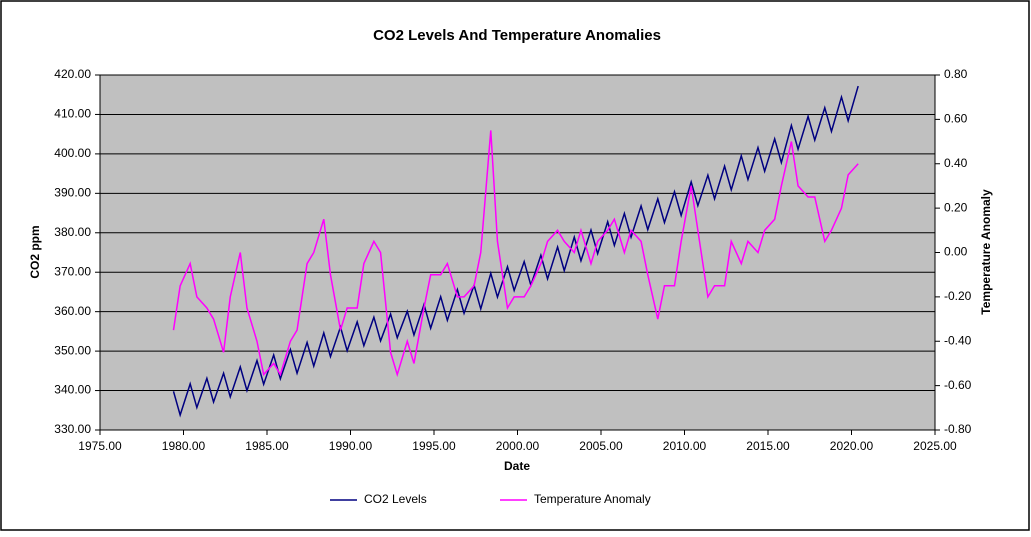 The image size is (1031, 537). I want to click on y2-tick-label: -0.20, so click(958, 296).